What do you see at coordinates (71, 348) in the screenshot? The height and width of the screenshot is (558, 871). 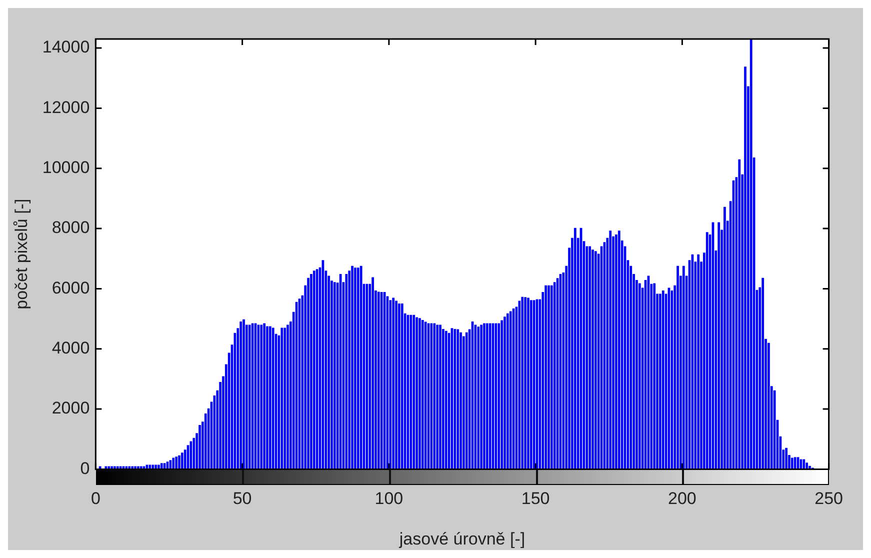 I see `y-tick-label: 4000` at bounding box center [71, 348].